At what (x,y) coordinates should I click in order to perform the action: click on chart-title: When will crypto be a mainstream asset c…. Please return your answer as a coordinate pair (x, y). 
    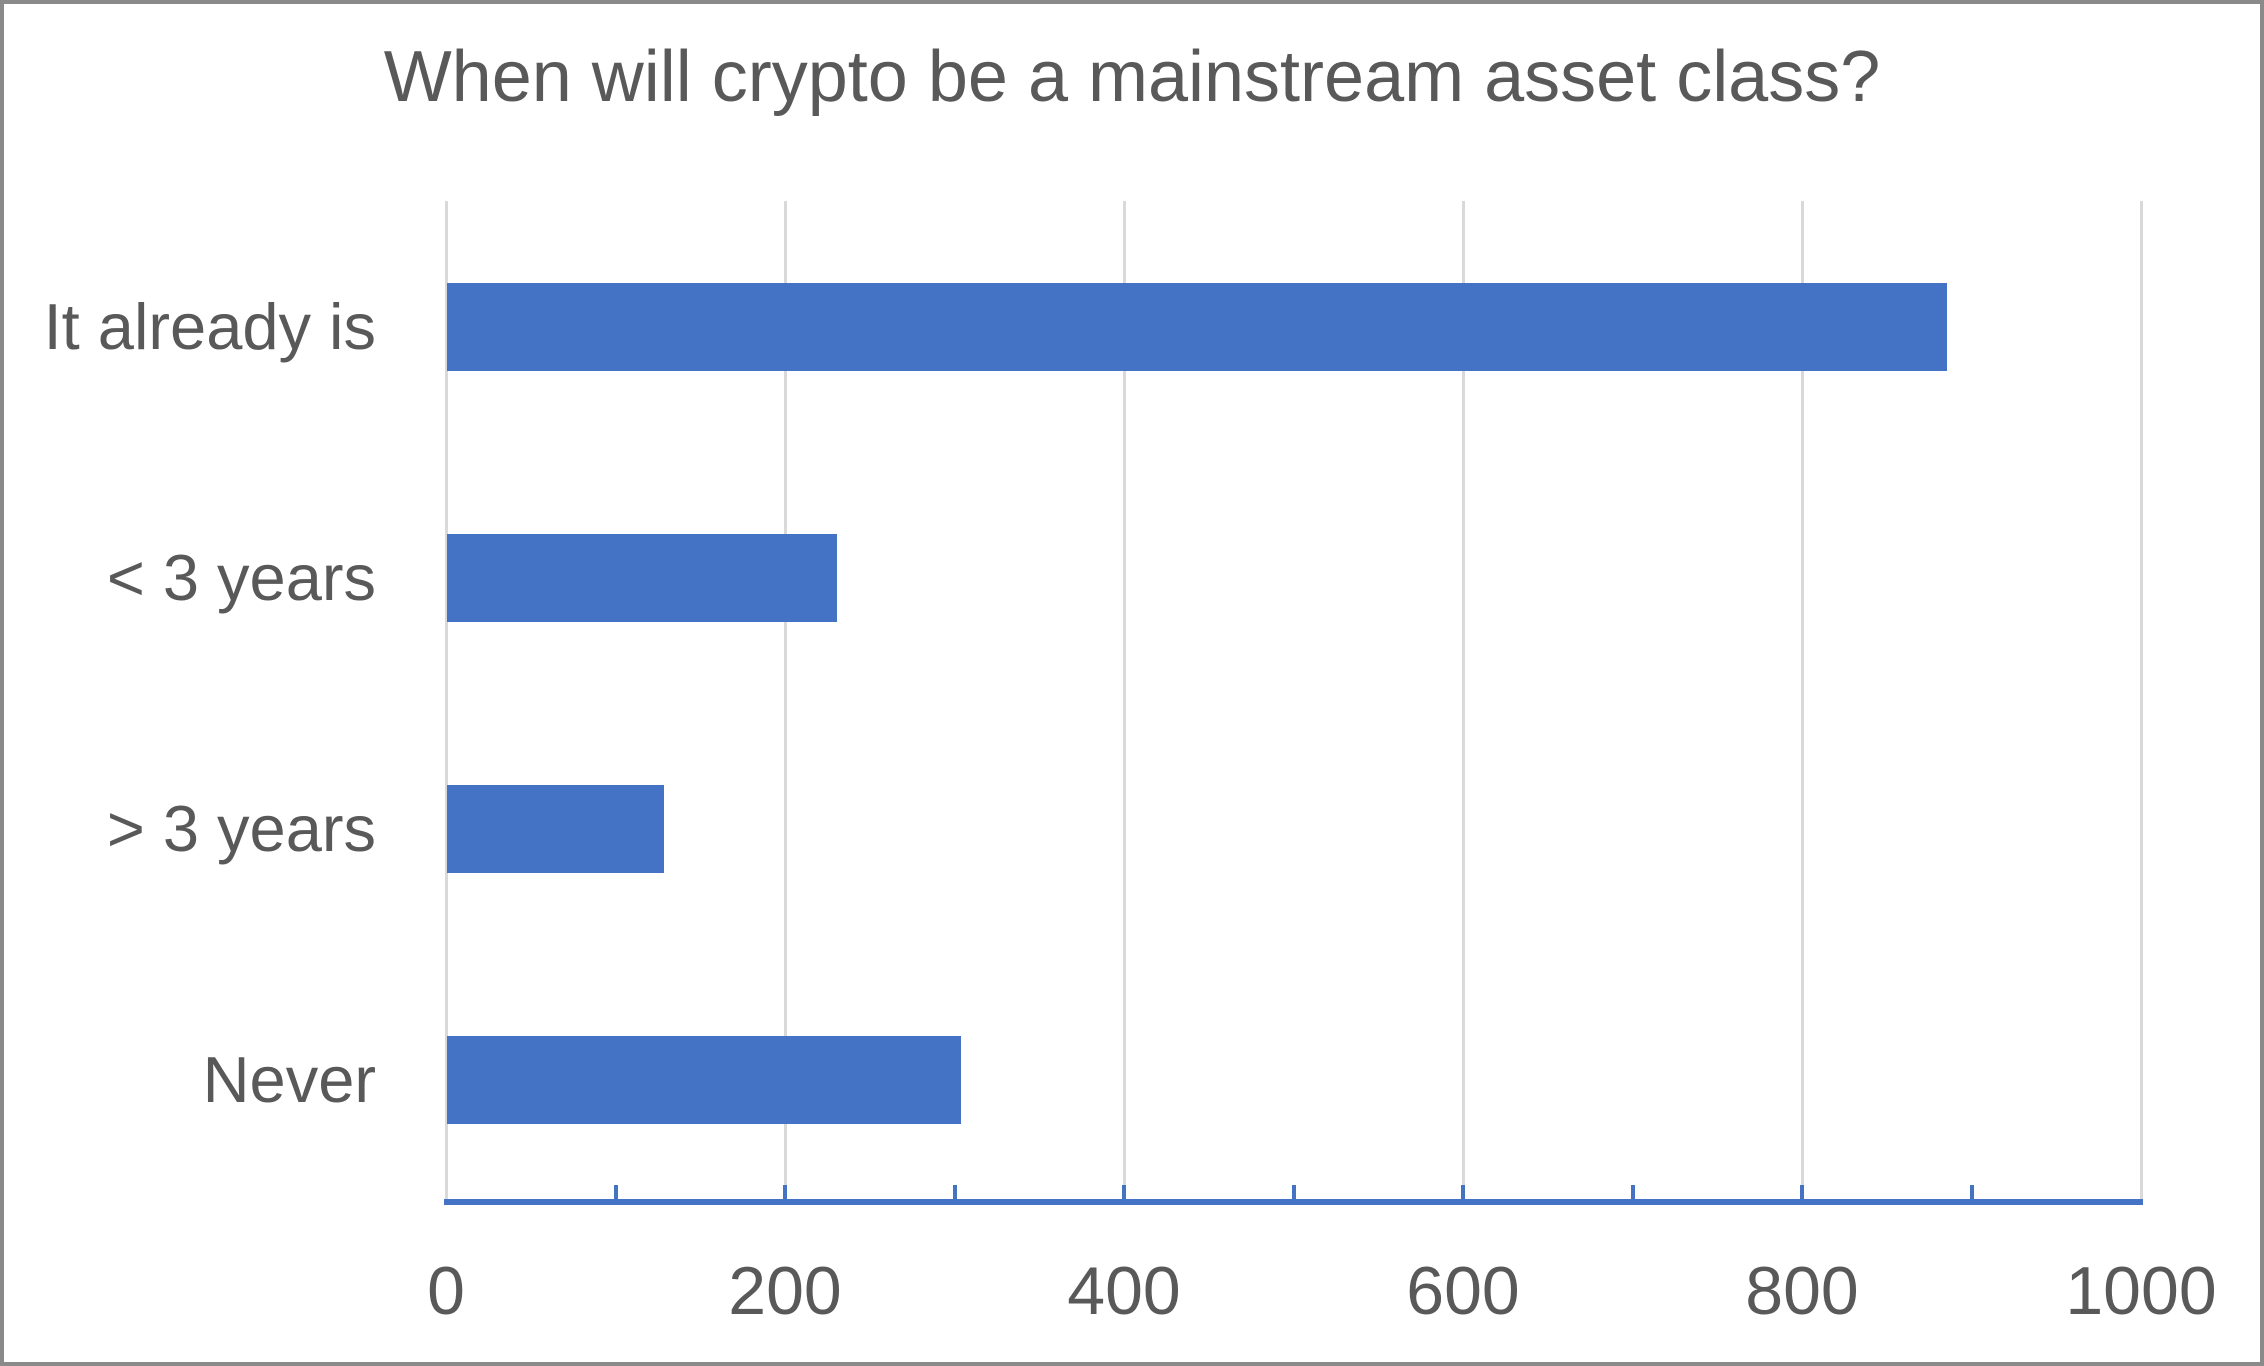
    Looking at the image, I should click on (1132, 77).